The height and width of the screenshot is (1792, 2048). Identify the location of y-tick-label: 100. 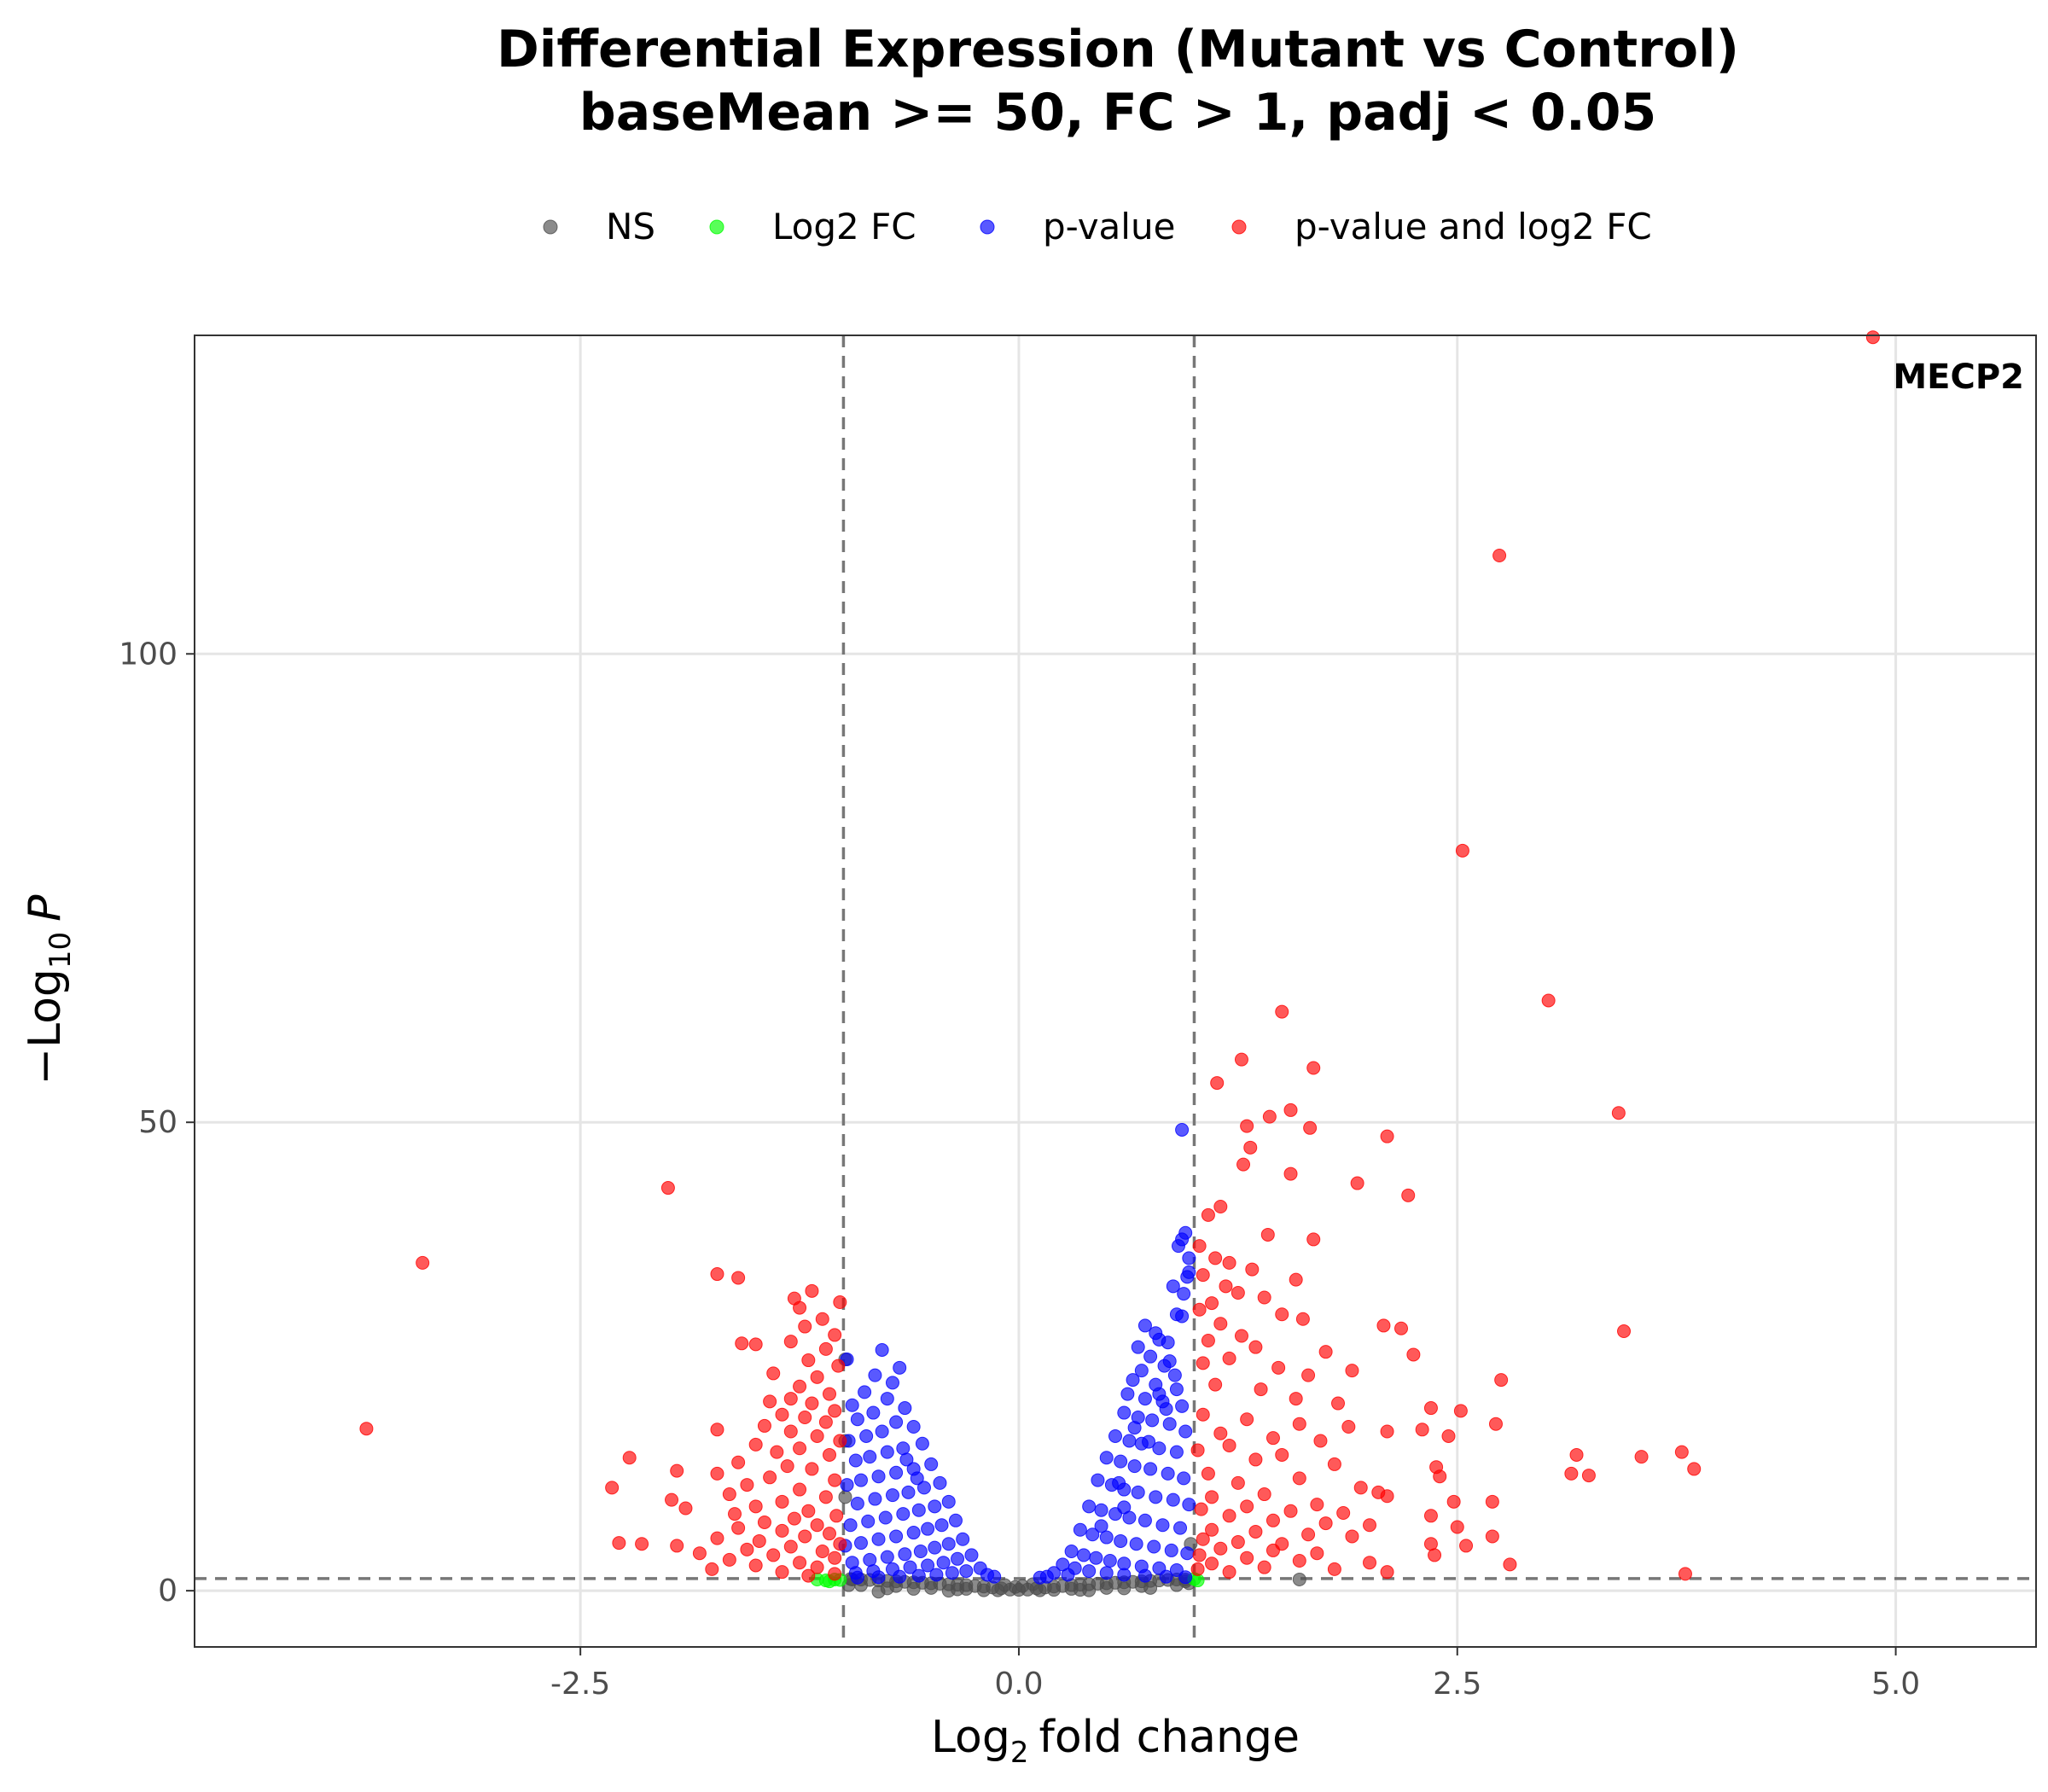
(148, 654).